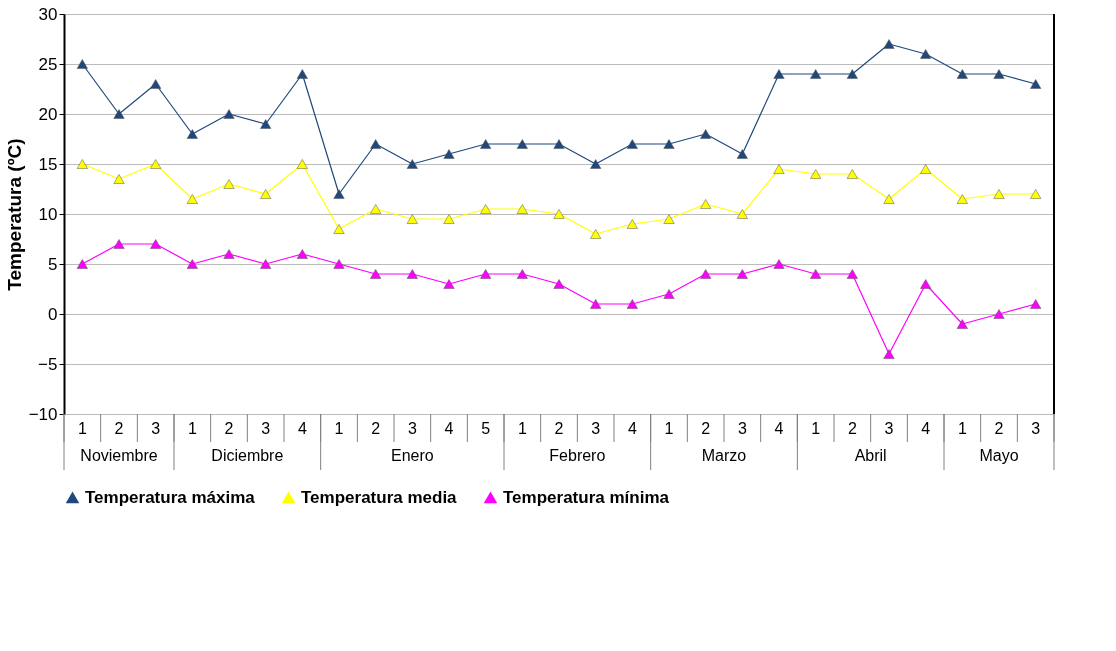  Describe the element at coordinates (53, 314) in the screenshot. I see `y-tick-label: 0` at that location.